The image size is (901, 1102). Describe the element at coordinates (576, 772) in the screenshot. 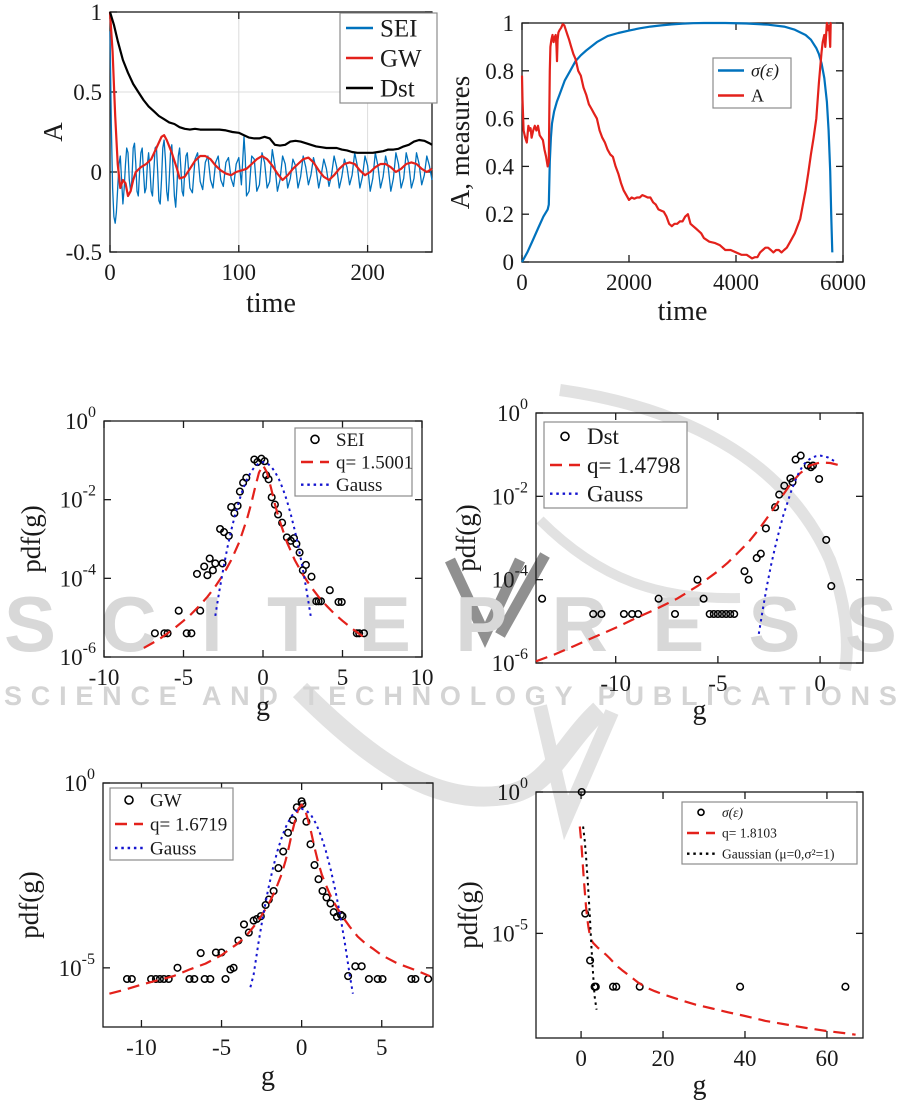

I see `watermark-check-bottom` at that location.